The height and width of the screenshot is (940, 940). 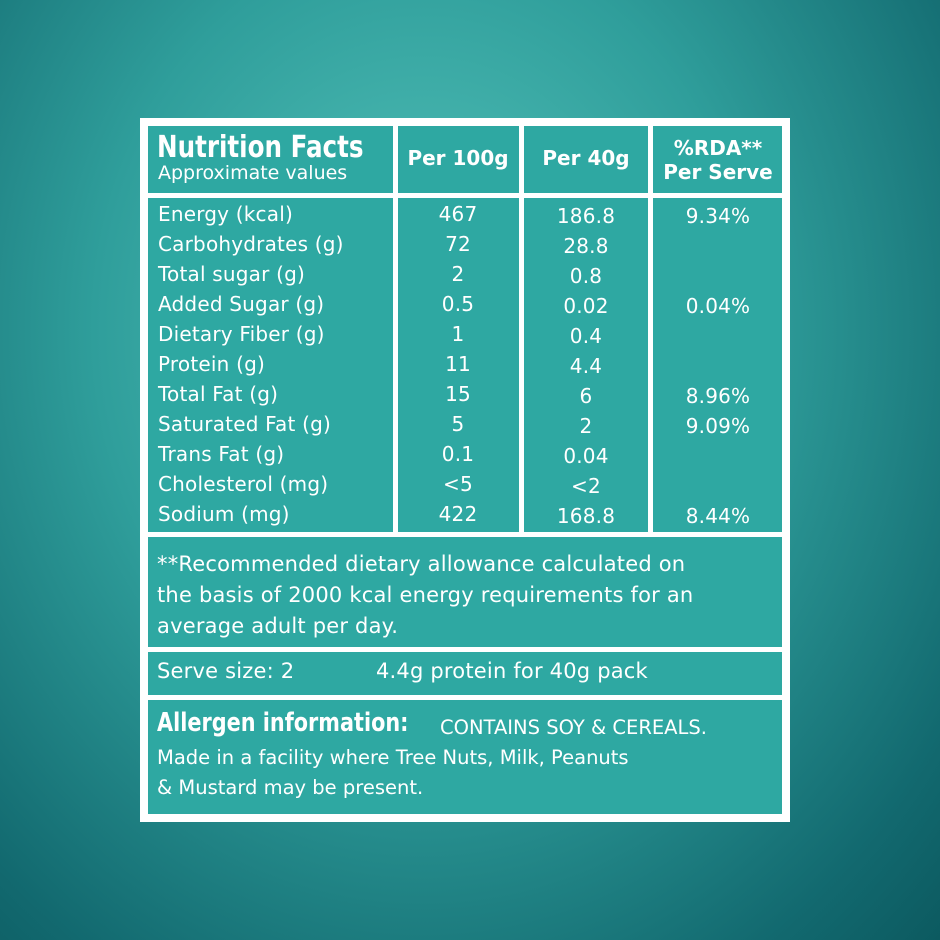 I want to click on footnote-cell, so click(x=465, y=592).